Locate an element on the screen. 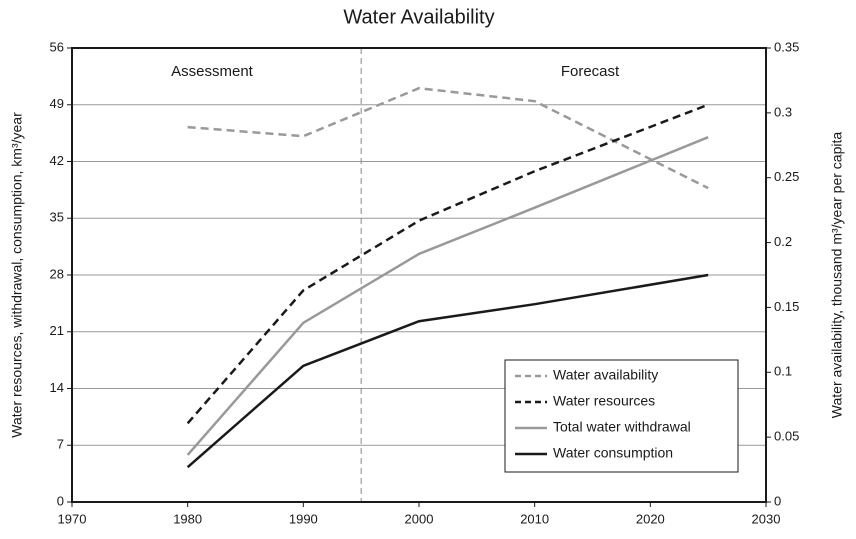  y-tick-label: 0 is located at coordinates (60, 500).